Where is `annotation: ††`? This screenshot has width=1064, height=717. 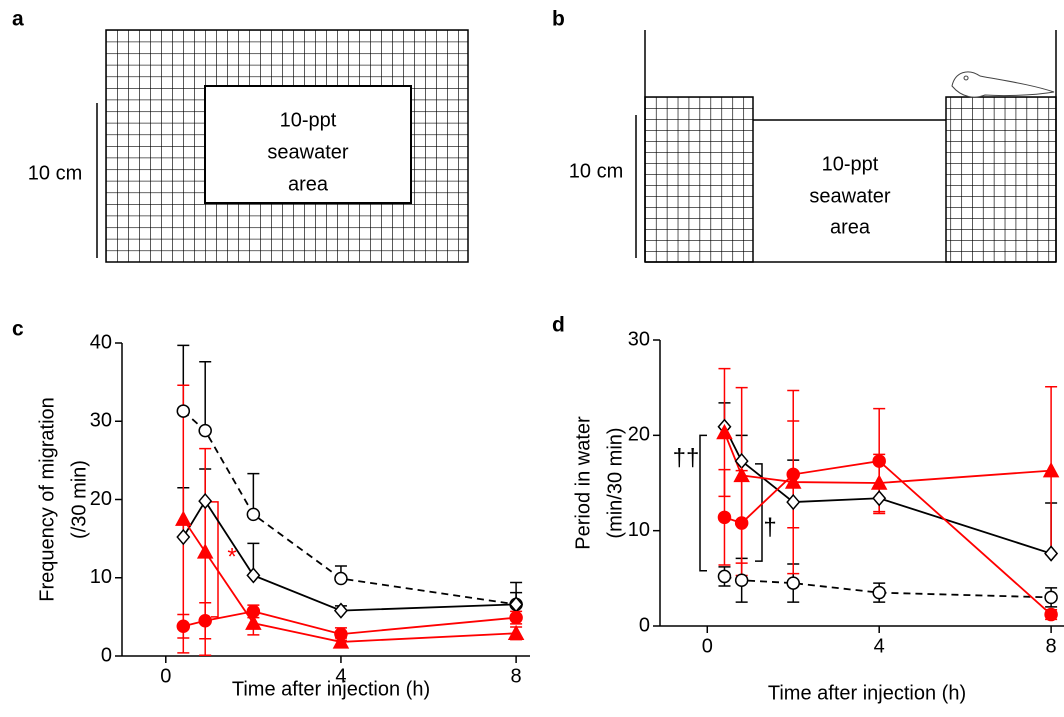
annotation: †† is located at coordinates (686, 458).